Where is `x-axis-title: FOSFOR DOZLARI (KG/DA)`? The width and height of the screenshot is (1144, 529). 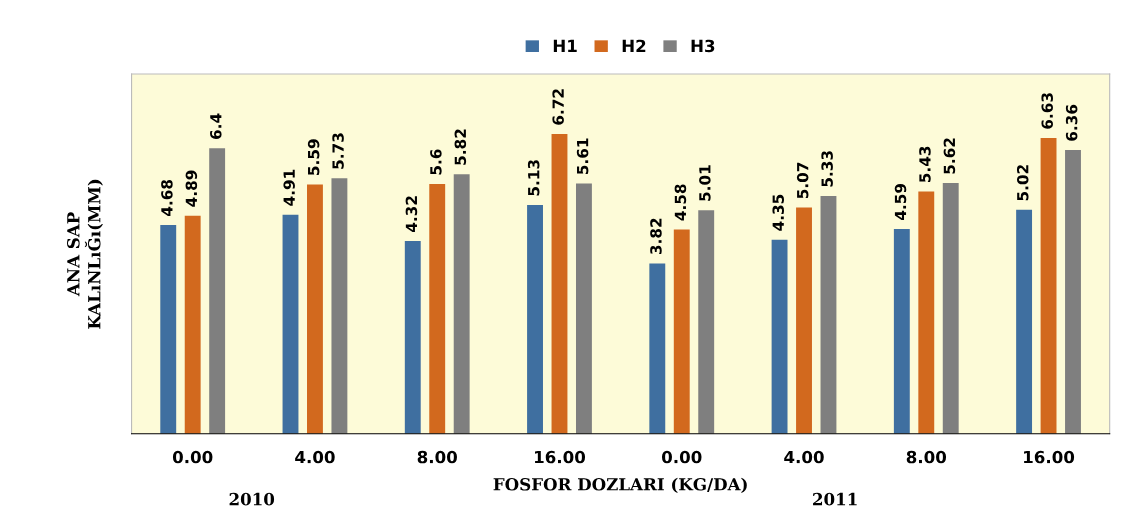
x-axis-title: FOSFOR DOZLARI (KG/DA) is located at coordinates (620, 485).